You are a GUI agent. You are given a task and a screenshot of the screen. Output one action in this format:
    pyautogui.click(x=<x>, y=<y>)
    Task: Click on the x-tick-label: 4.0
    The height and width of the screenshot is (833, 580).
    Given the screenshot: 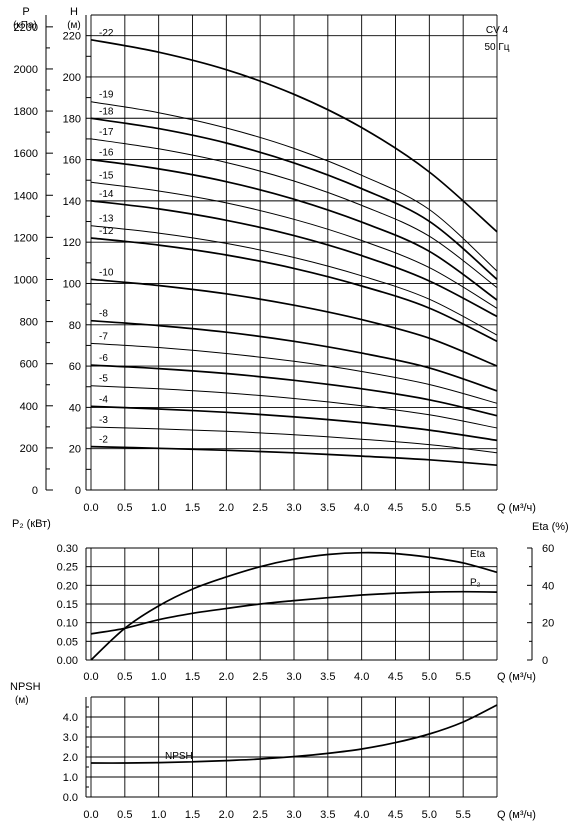 What is the action you would take?
    pyautogui.click(x=361, y=677)
    